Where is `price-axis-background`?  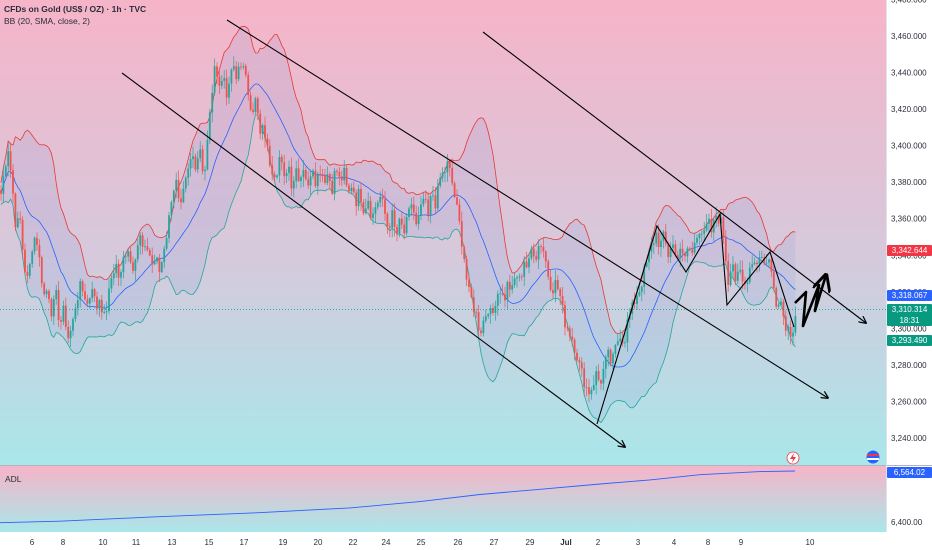 price-axis-background is located at coordinates (909, 266).